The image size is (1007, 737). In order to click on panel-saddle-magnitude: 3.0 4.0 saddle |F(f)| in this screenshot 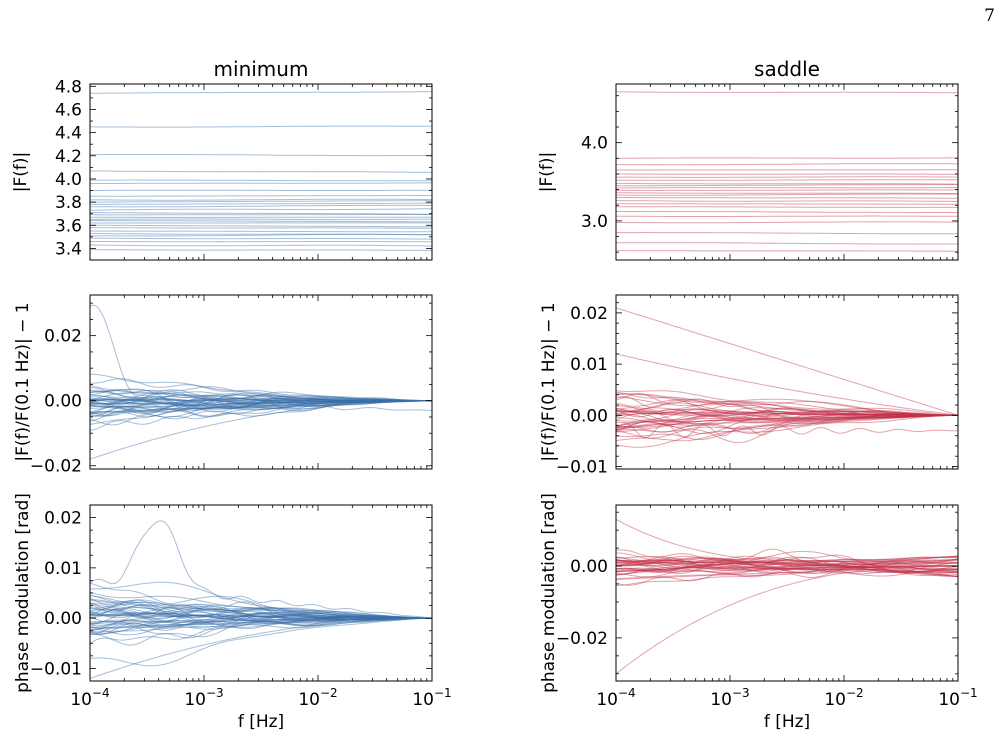, I will do `click(748, 159)`.